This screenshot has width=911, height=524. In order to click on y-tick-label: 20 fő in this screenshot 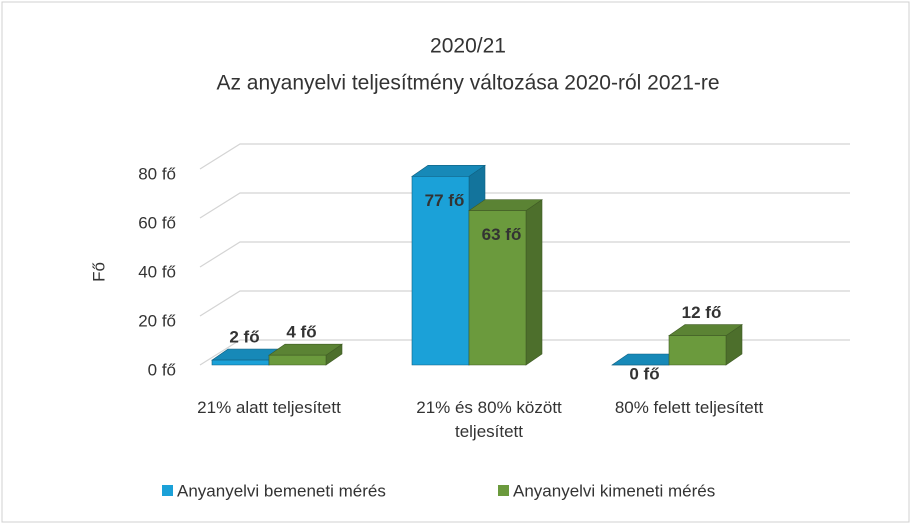, I will do `click(157, 320)`.